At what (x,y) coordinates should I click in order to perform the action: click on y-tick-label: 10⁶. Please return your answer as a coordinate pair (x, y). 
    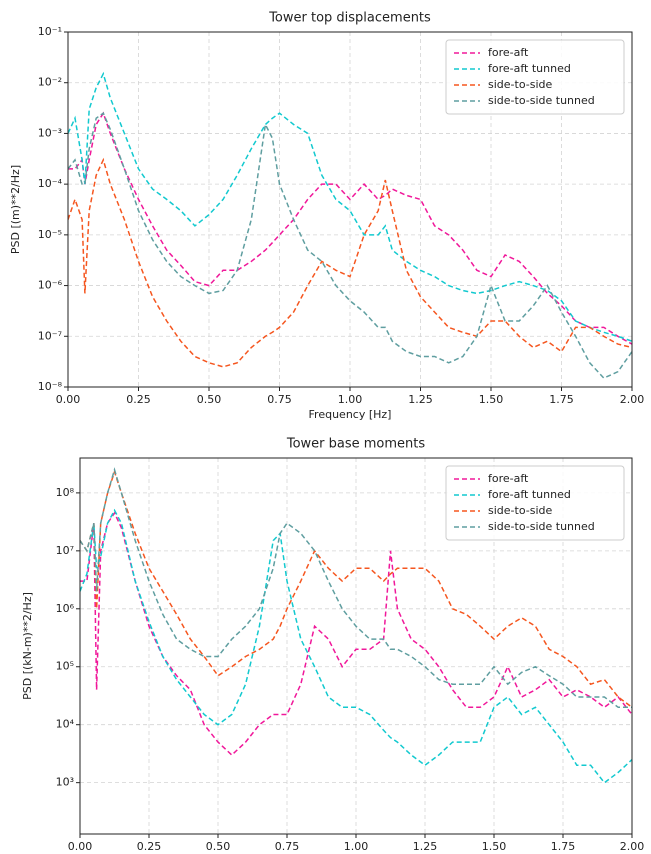
    Looking at the image, I should click on (65, 608).